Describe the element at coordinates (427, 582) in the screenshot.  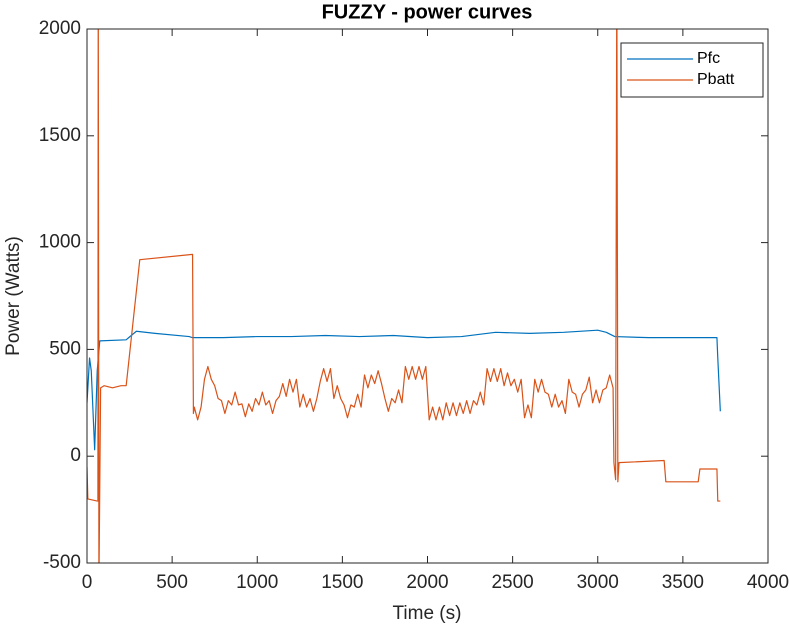
I see `x-tick-label: 2000` at that location.